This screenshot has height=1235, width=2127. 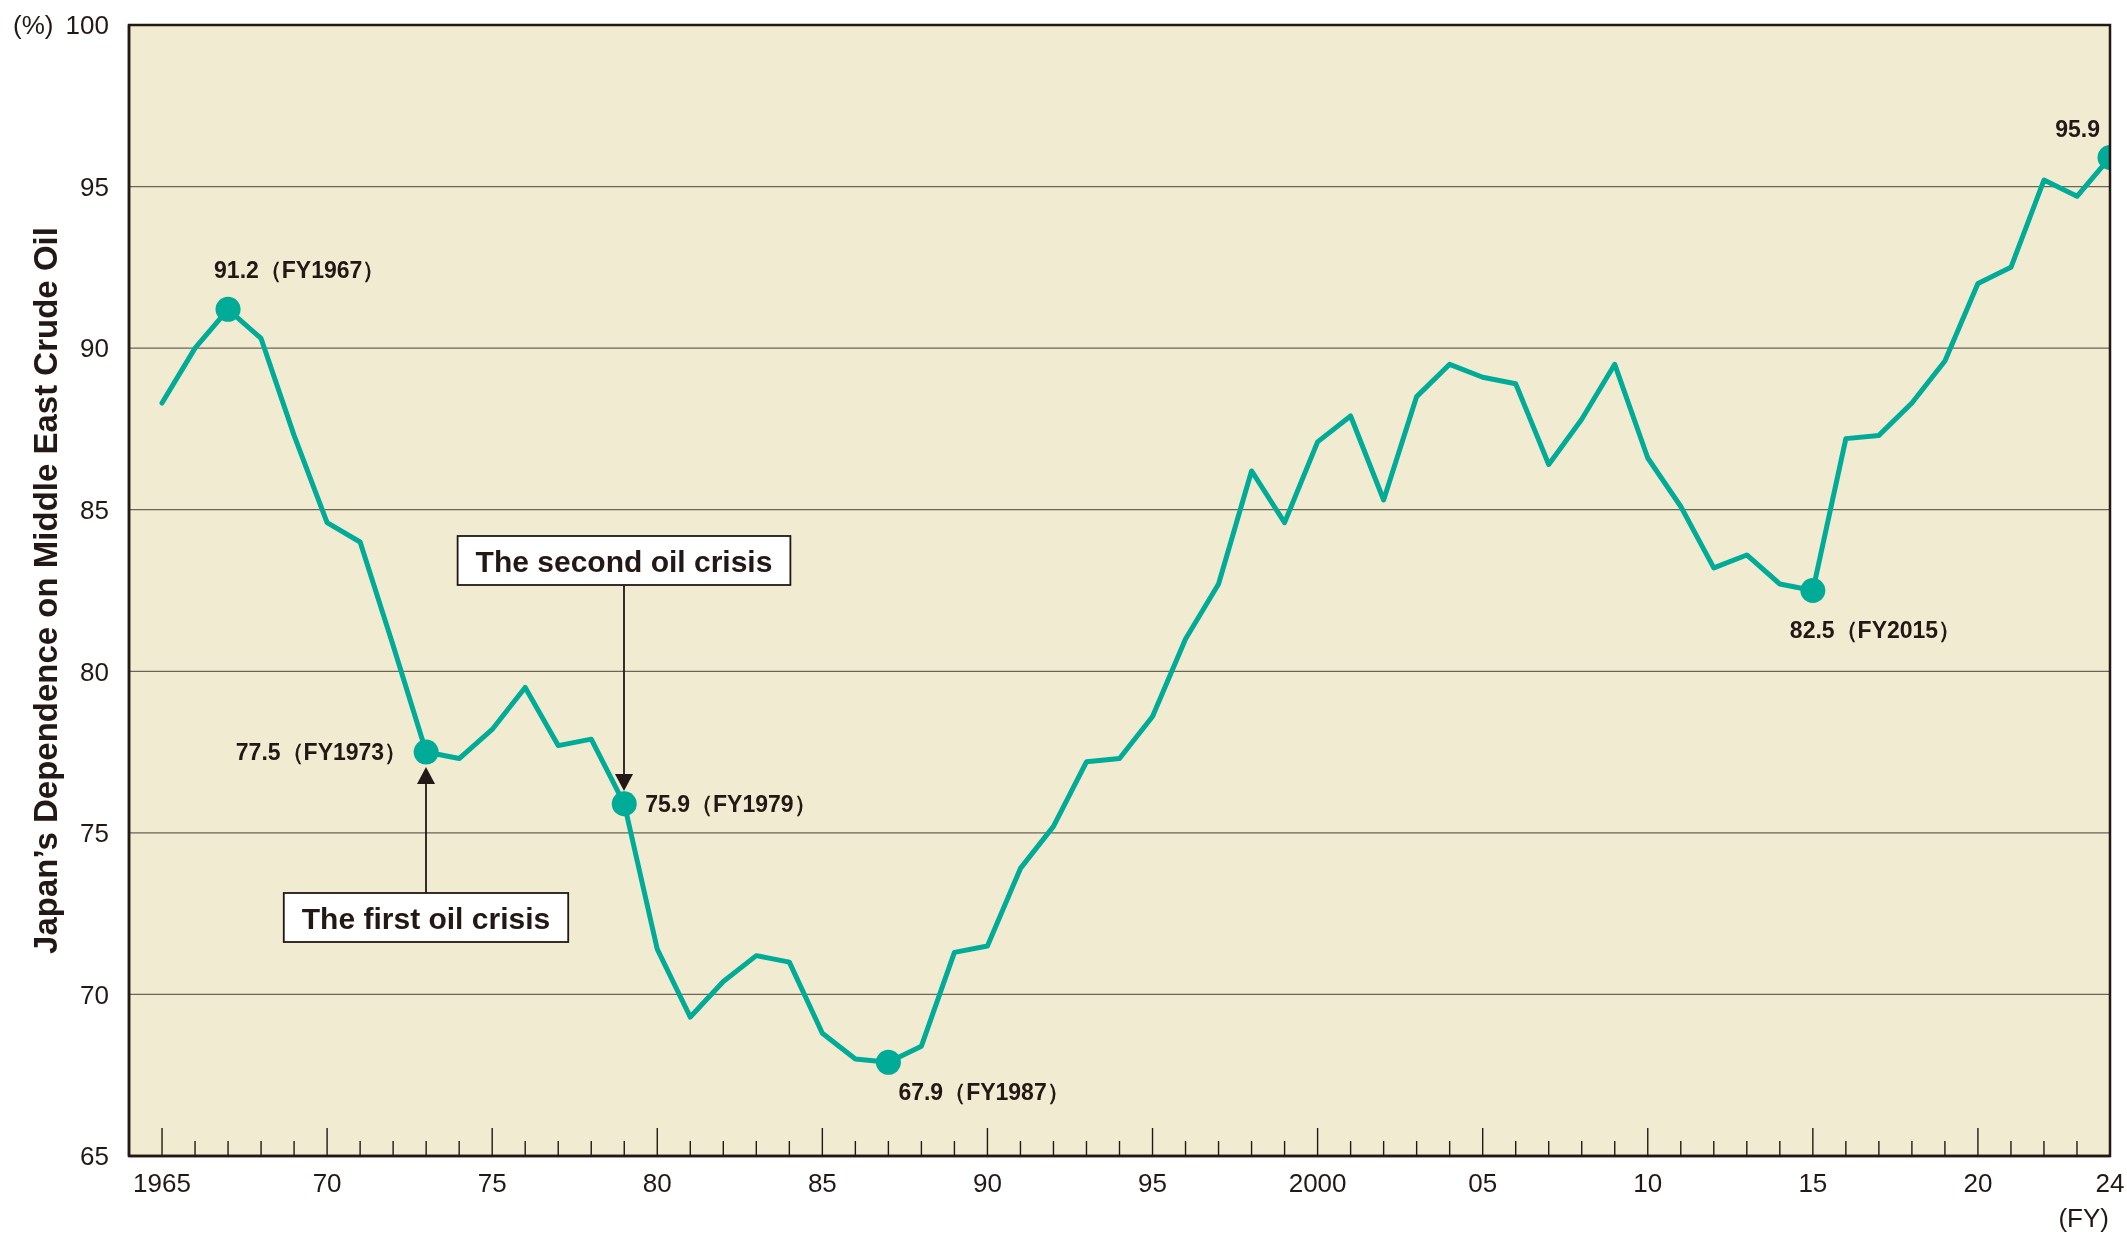 What do you see at coordinates (300, 270) in the screenshot?
I see `data-label: 91.2（FY1967）` at bounding box center [300, 270].